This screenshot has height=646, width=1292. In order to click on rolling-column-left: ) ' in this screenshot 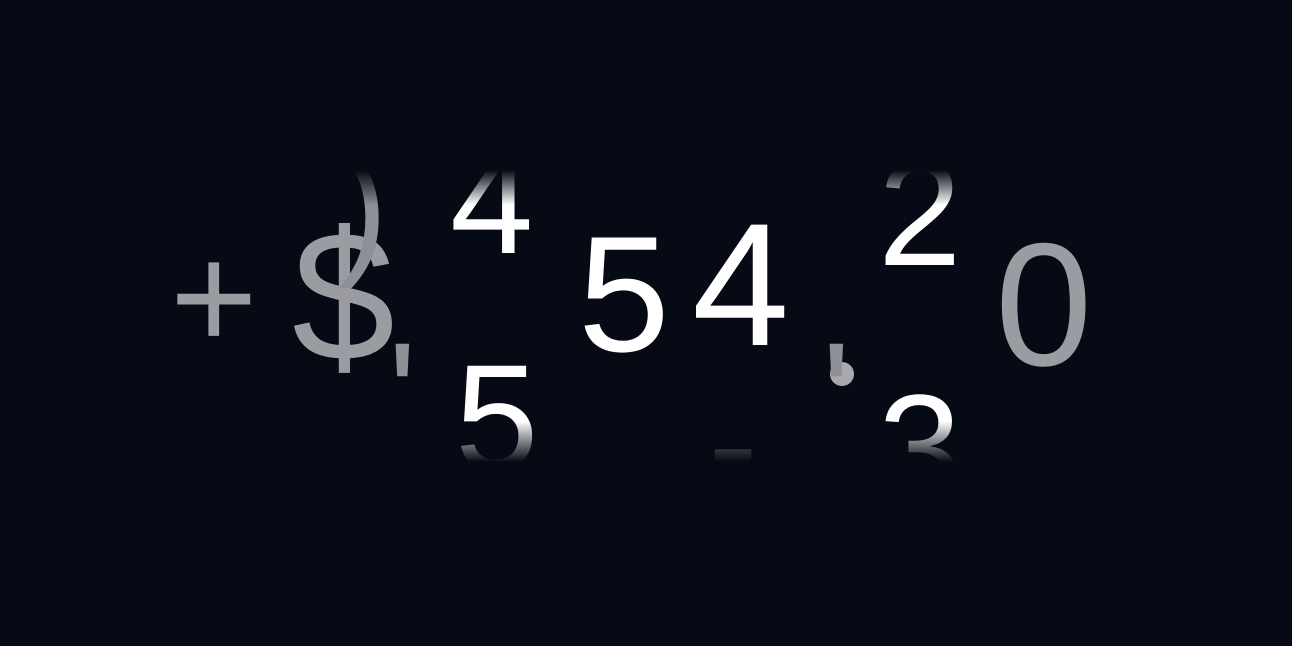, I will do `click(380, 316)`.